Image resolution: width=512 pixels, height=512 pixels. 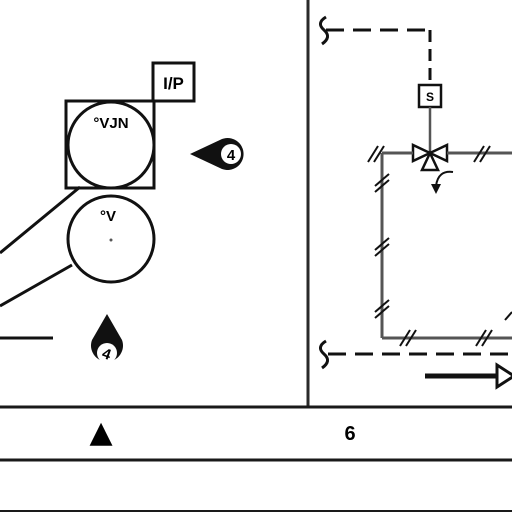 I want to click on flow-direction-arc, so click(x=444, y=178).